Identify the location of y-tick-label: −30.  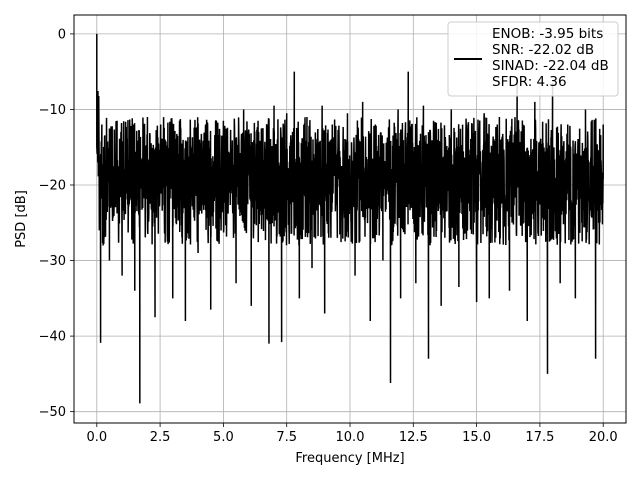
(52, 261).